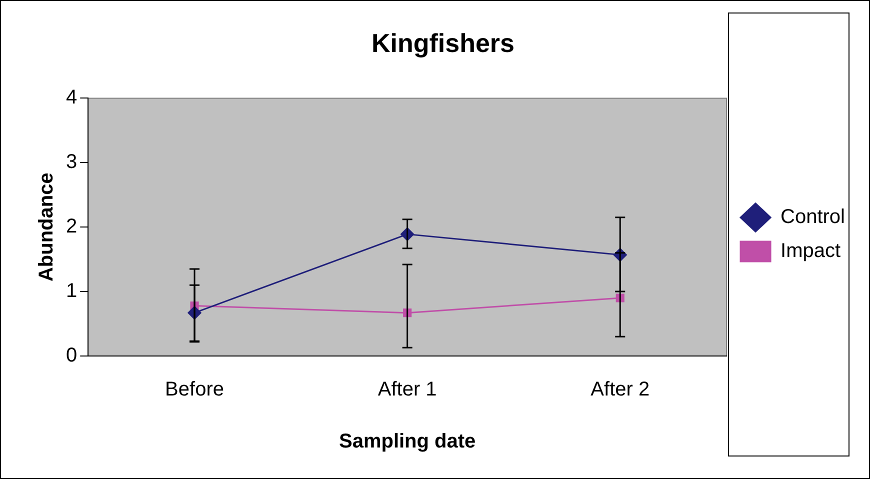 This screenshot has height=479, width=870. I want to click on y-tick-label: 4, so click(72, 97).